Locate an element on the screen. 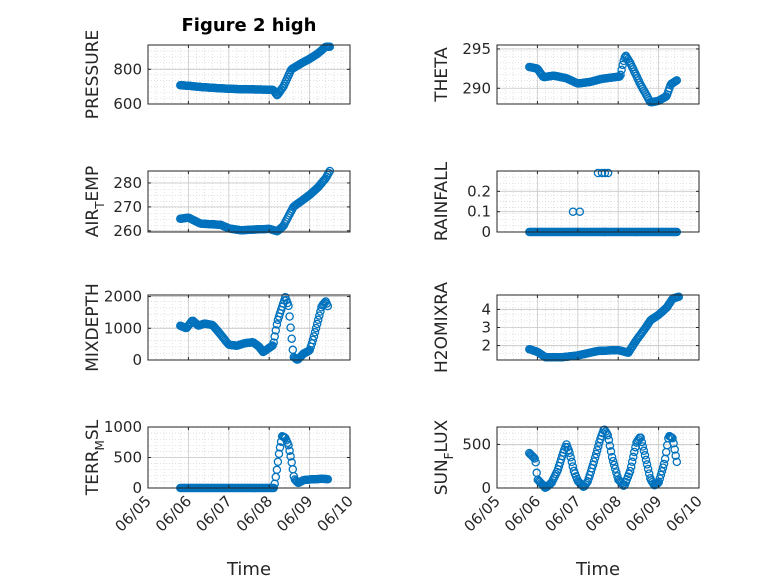 Image resolution: width=778 pixels, height=583 pixels. y-axis-label: AIRTEMP is located at coordinates (95, 201).